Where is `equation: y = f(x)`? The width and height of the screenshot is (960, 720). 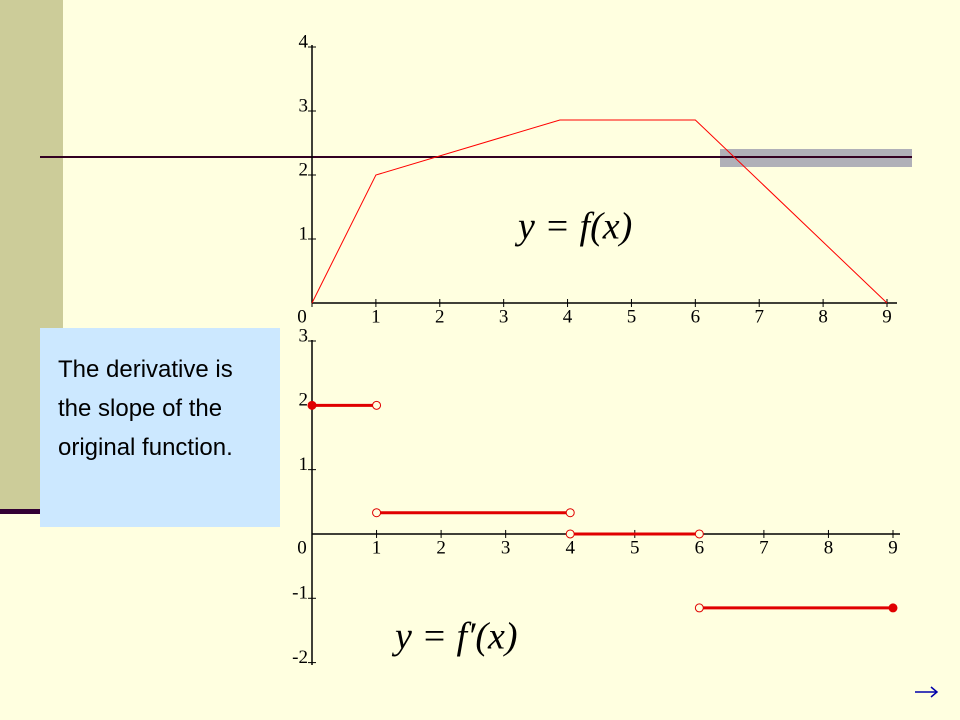
equation: y = f(x) is located at coordinates (573, 227).